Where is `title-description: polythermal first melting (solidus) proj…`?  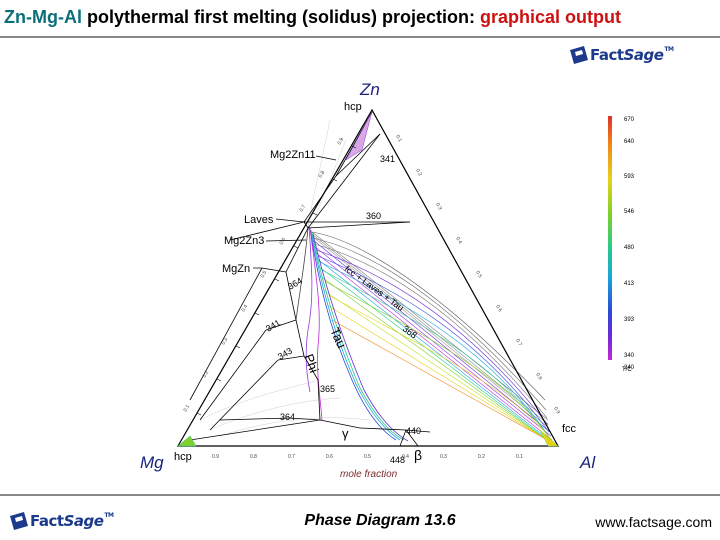 title-description: polythermal first melting (solidus) proj… is located at coordinates (280, 17).